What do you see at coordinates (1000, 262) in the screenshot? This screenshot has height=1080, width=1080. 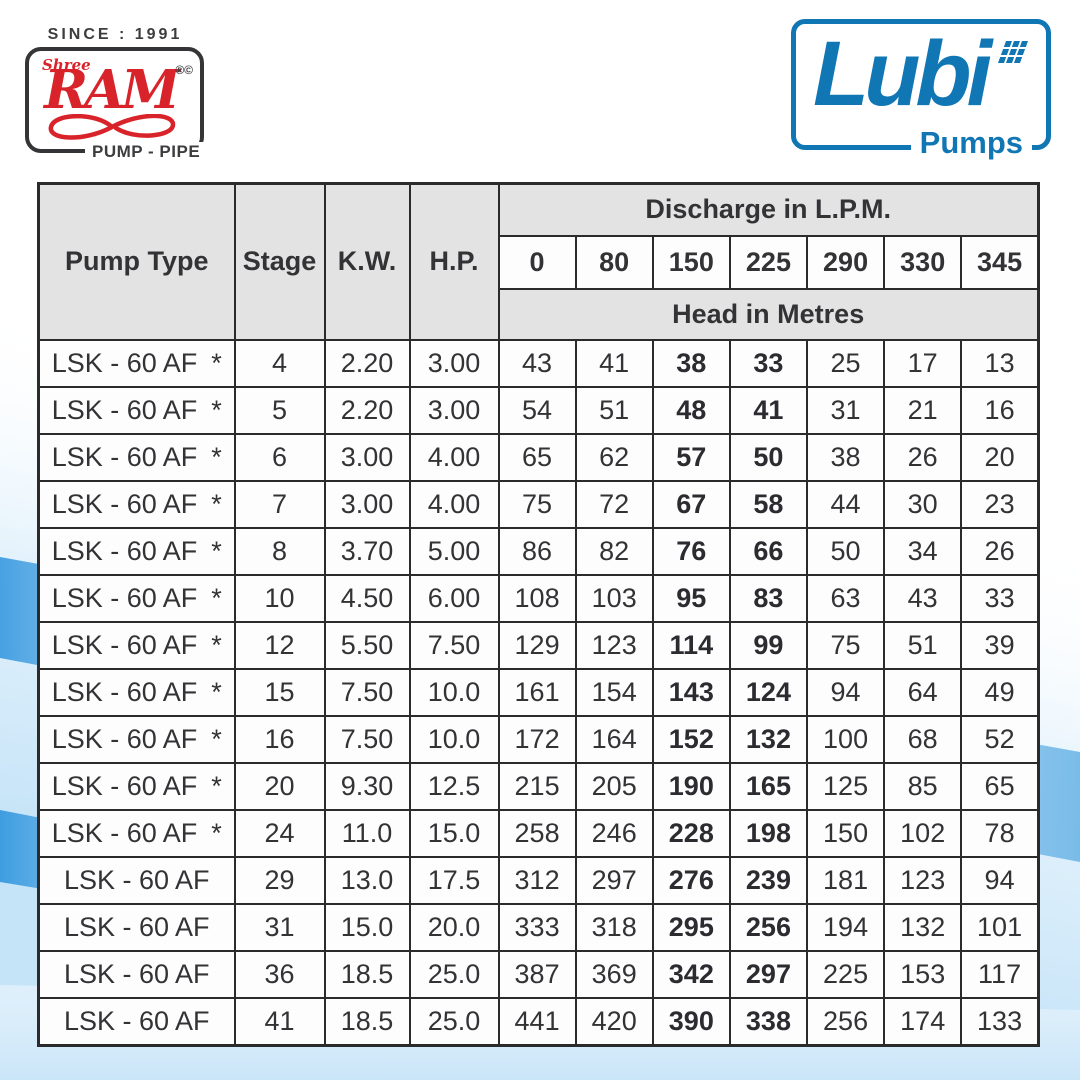 I see `discharge-value-cell: 345` at bounding box center [1000, 262].